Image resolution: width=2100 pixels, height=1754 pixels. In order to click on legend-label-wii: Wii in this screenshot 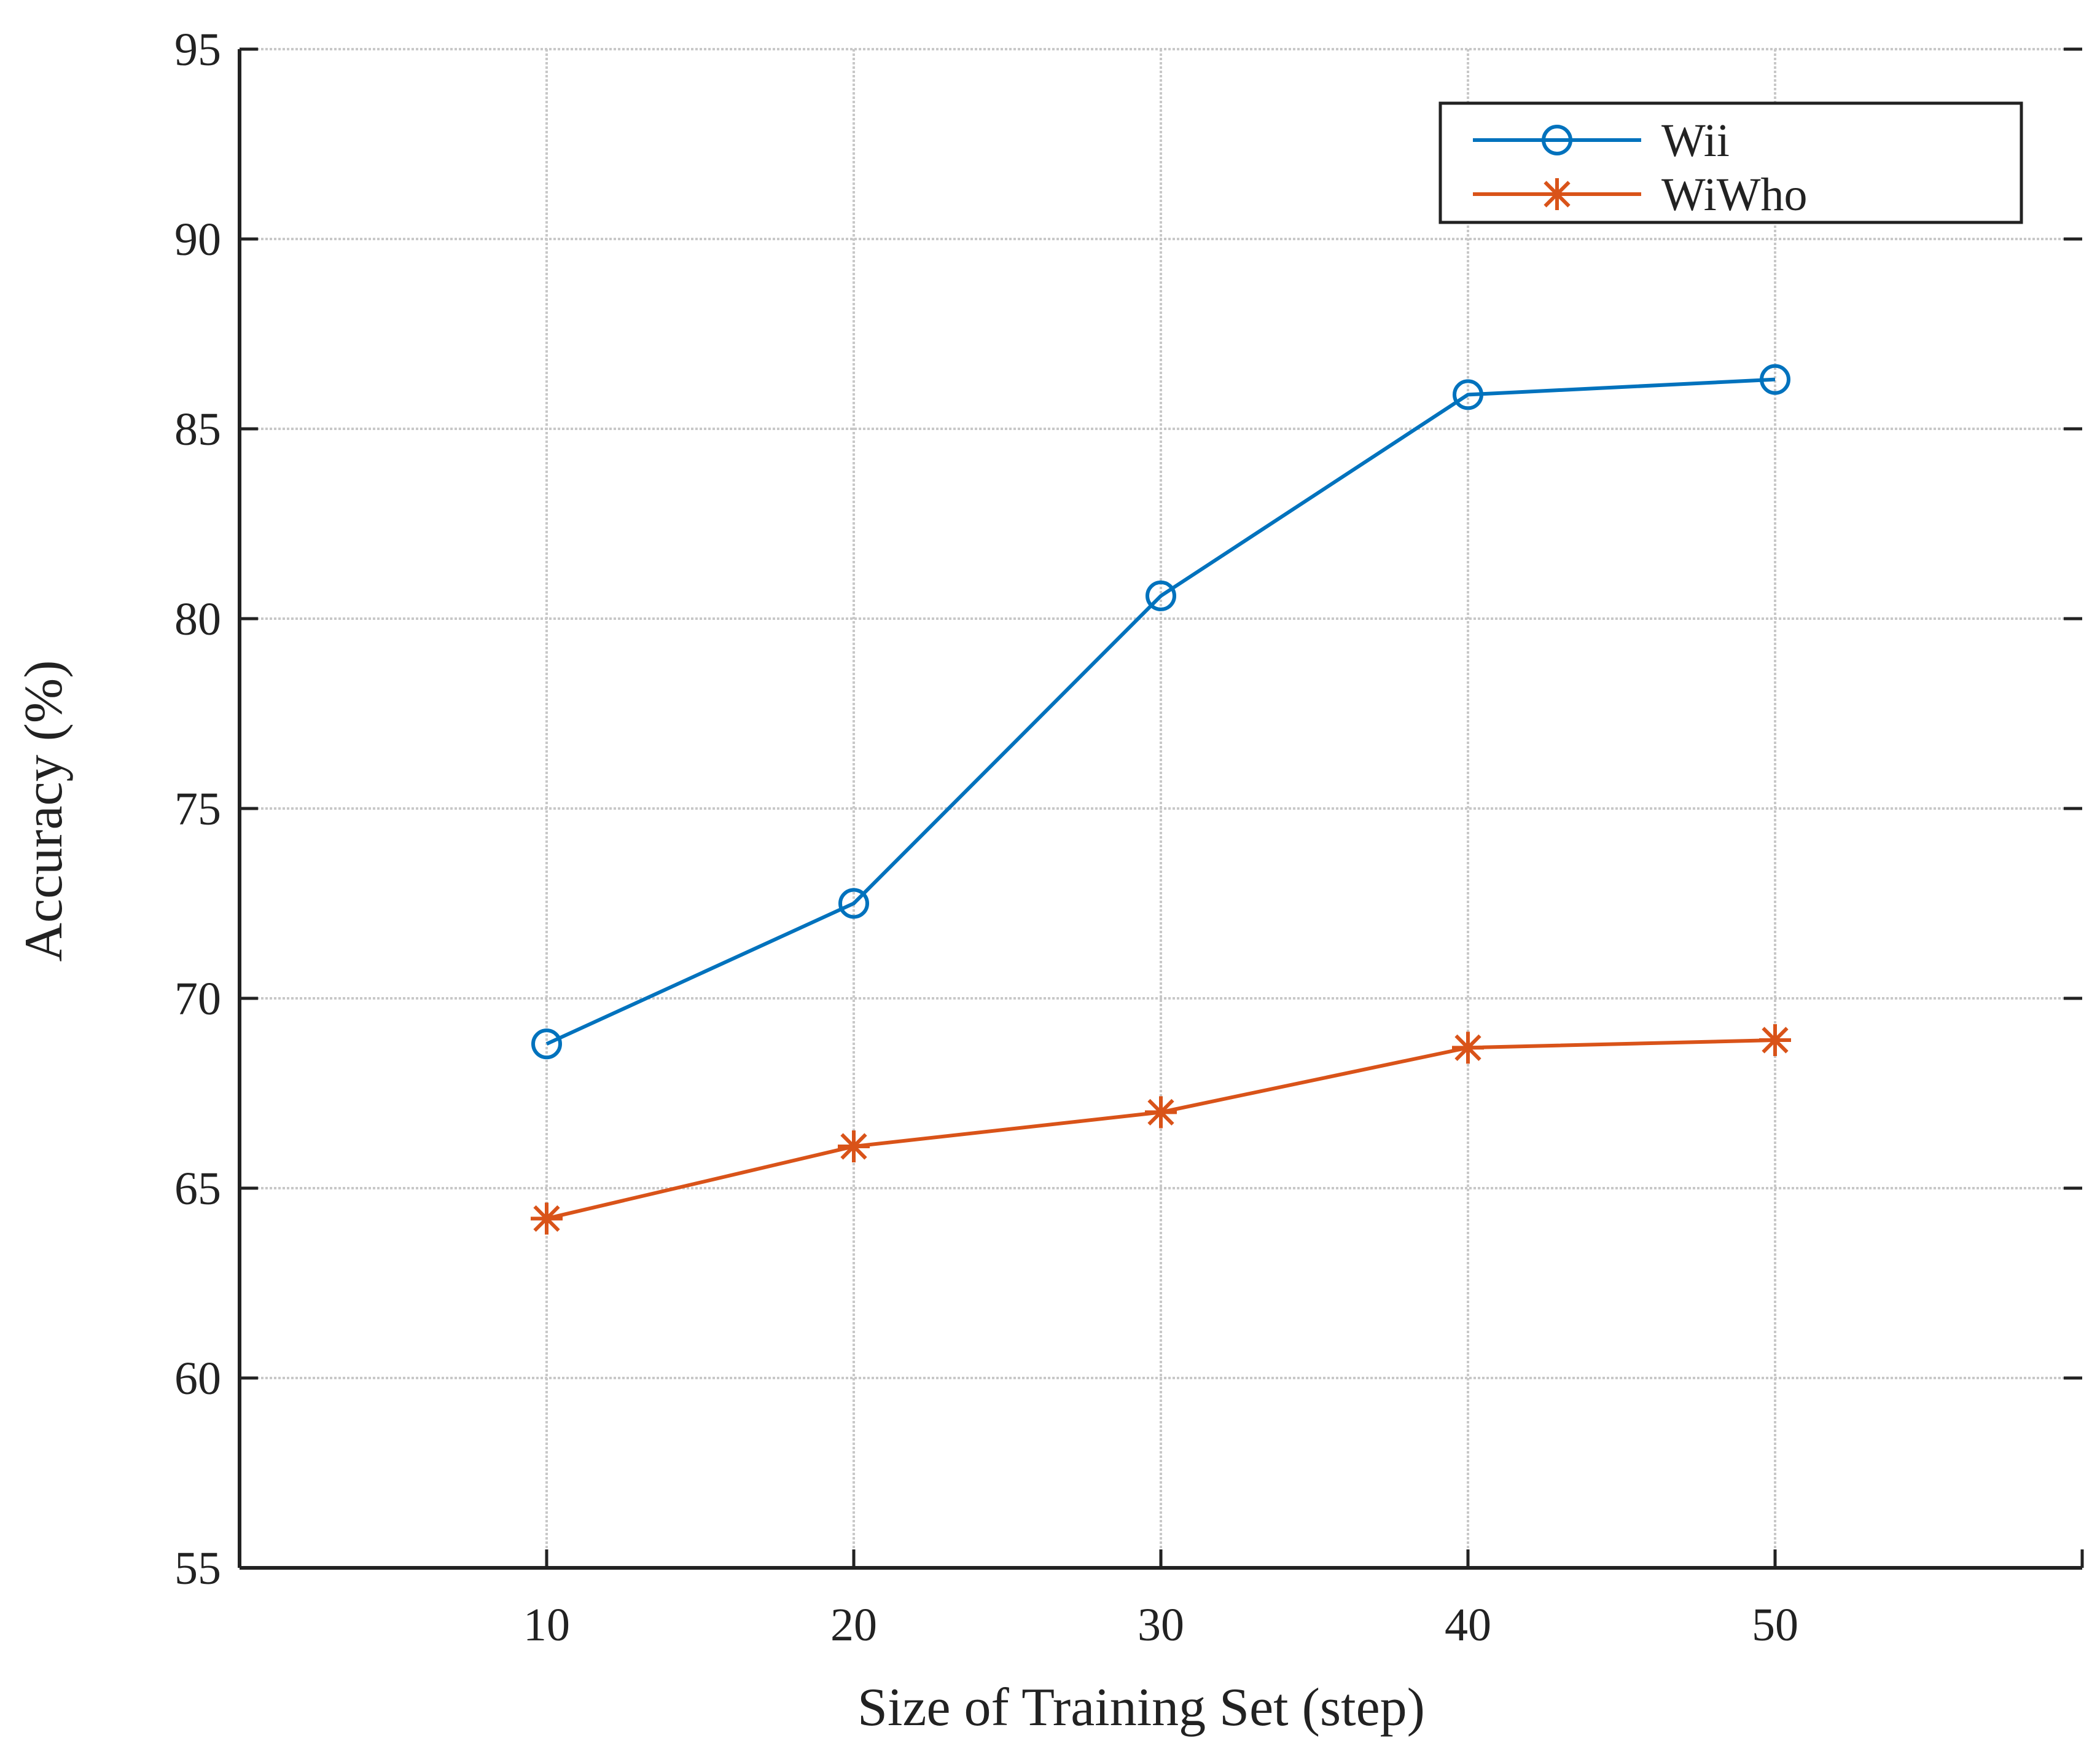, I will do `click(1695, 140)`.